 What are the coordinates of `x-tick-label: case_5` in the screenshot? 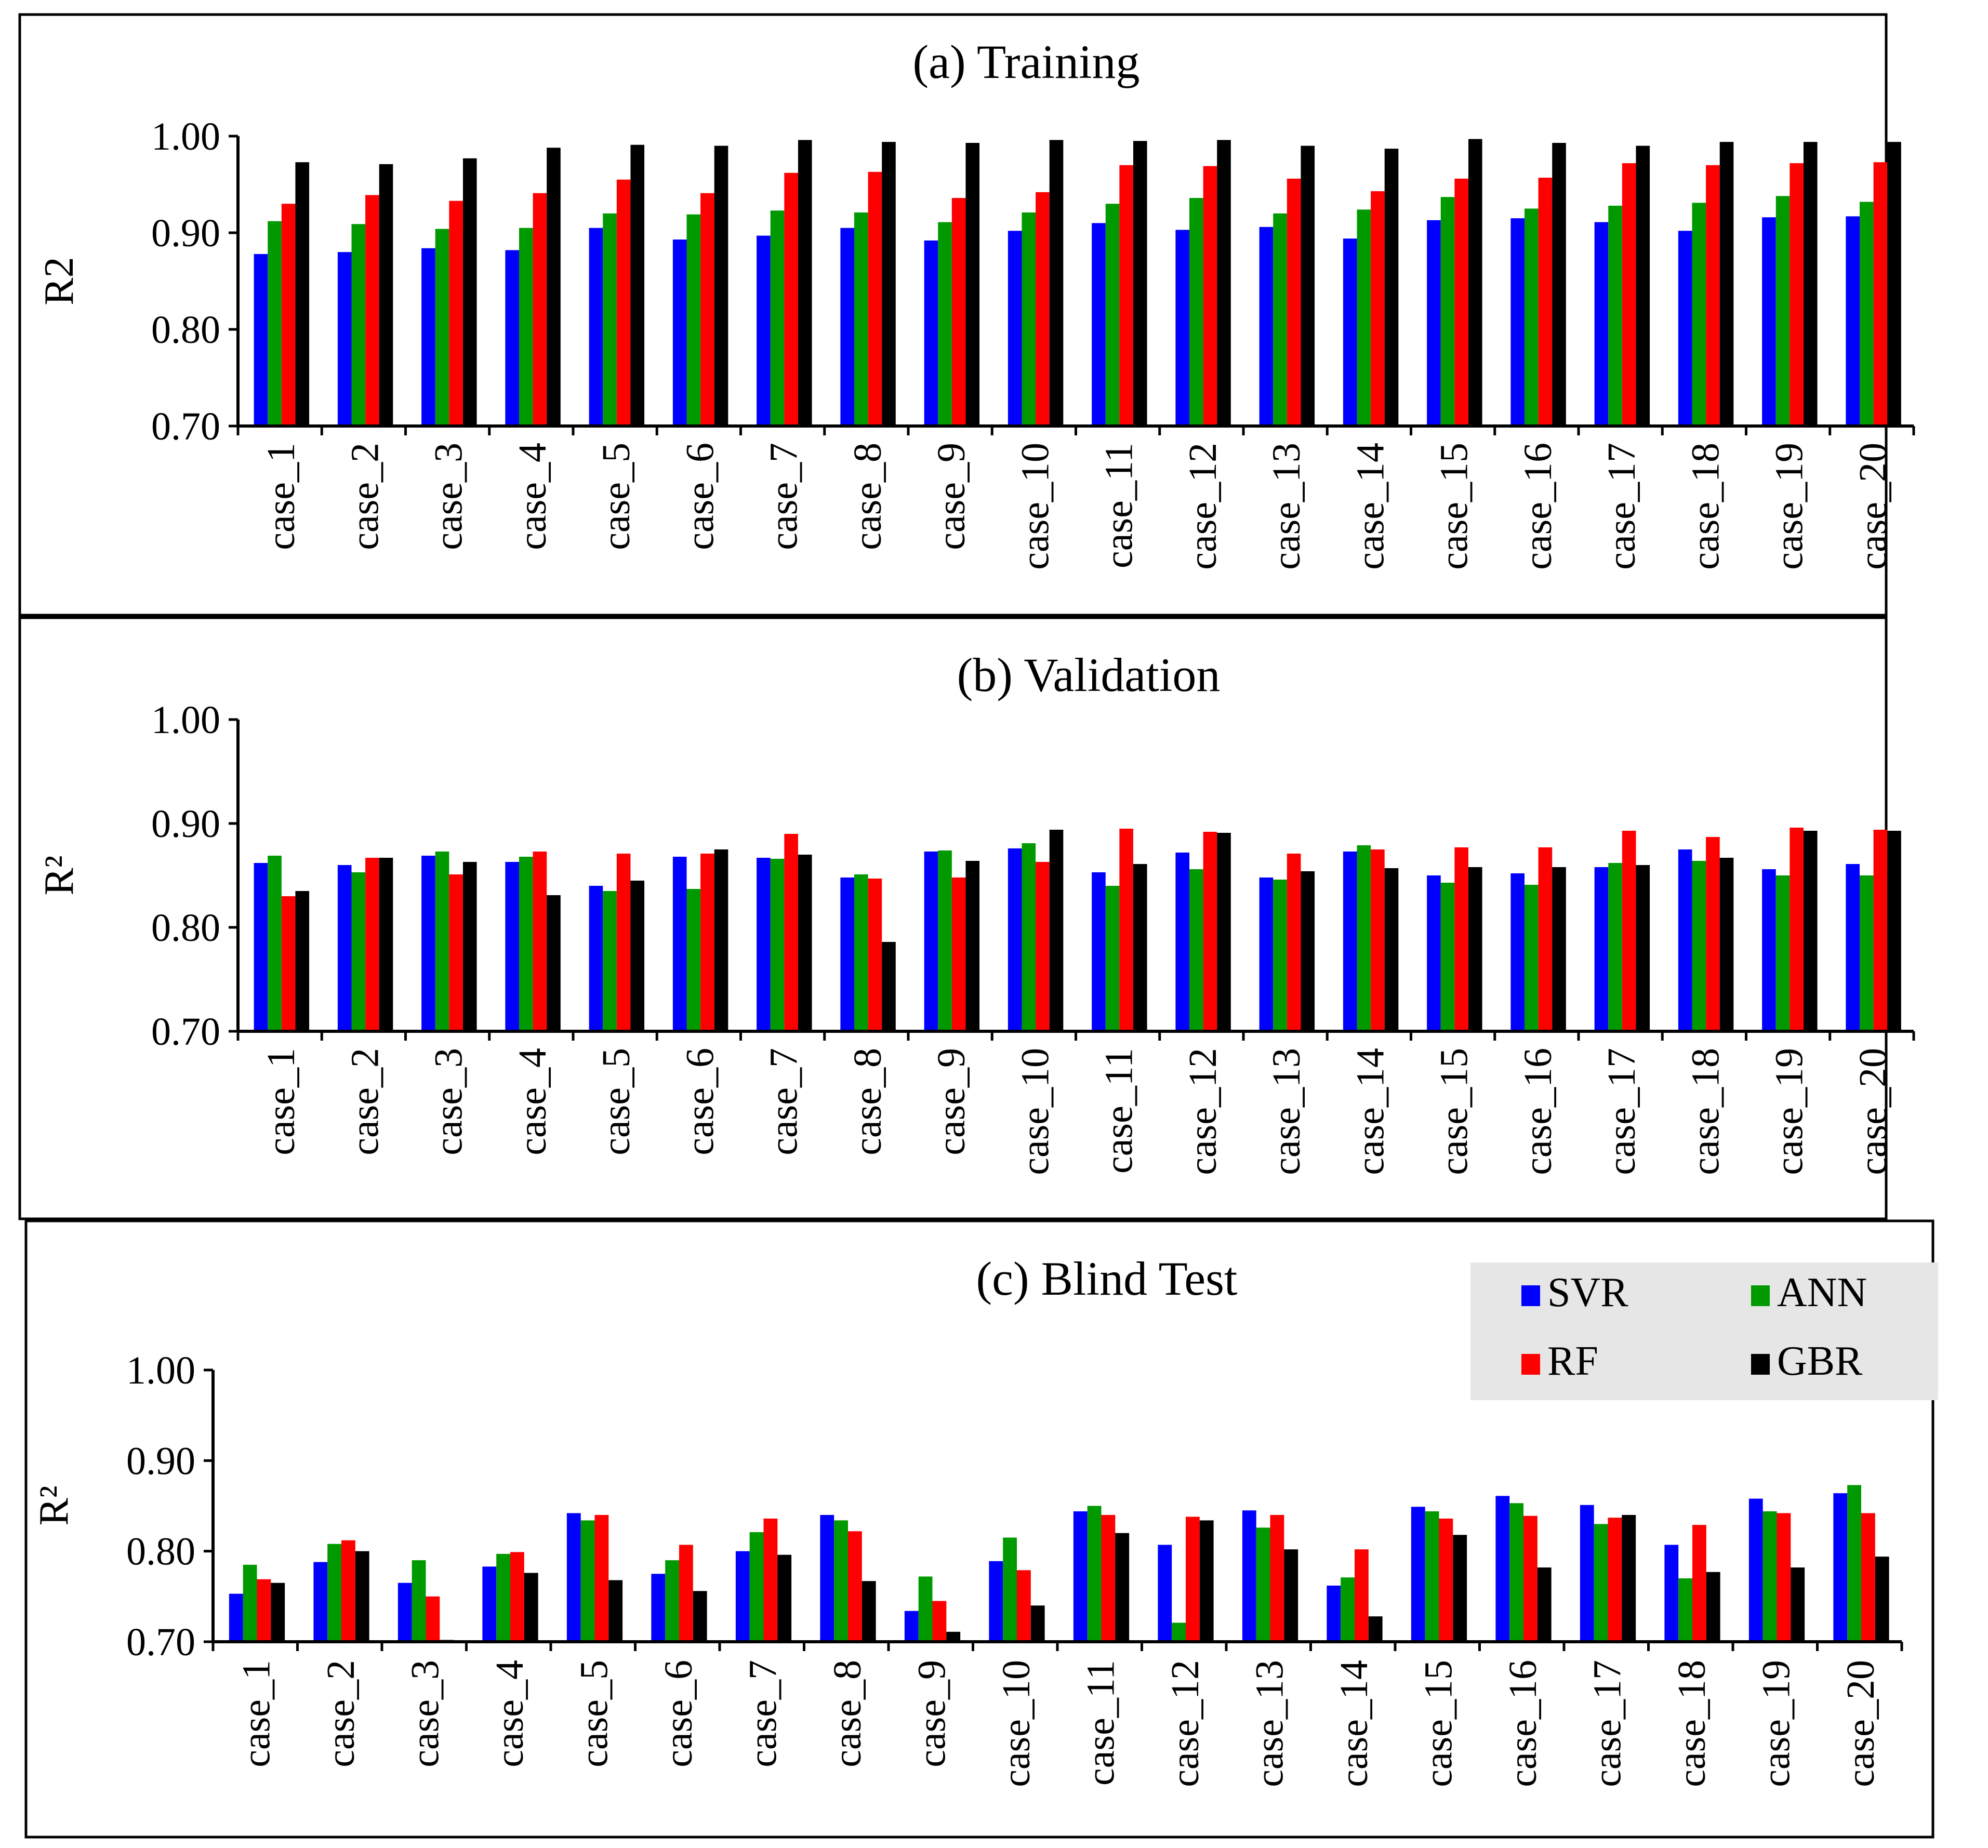 It's located at (616, 497).